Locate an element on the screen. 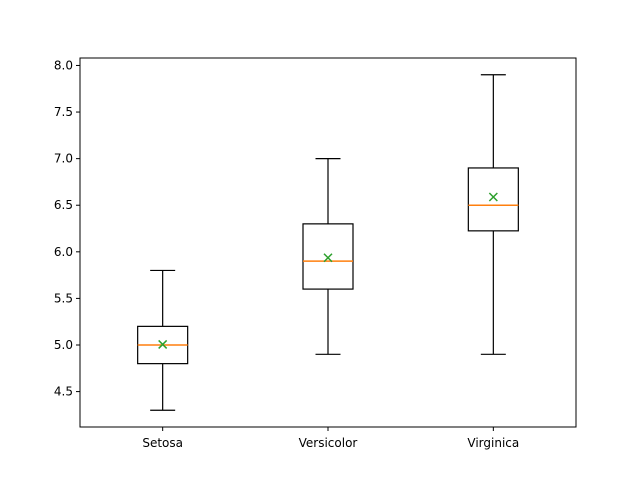 The height and width of the screenshot is (480, 640). y-tick-label: 5.5 is located at coordinates (63, 298).